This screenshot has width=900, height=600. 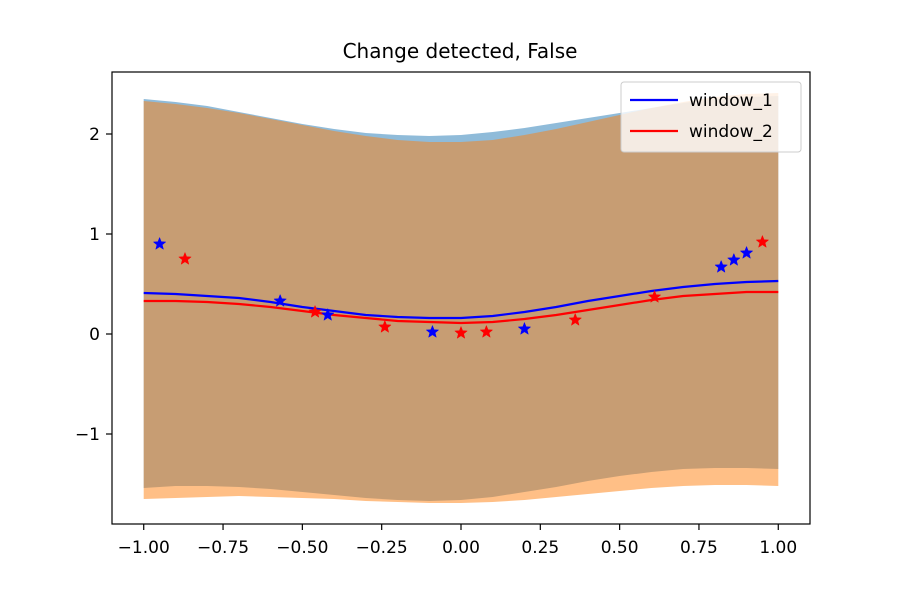 I want to click on legend: window_1 window_2, so click(x=711, y=117).